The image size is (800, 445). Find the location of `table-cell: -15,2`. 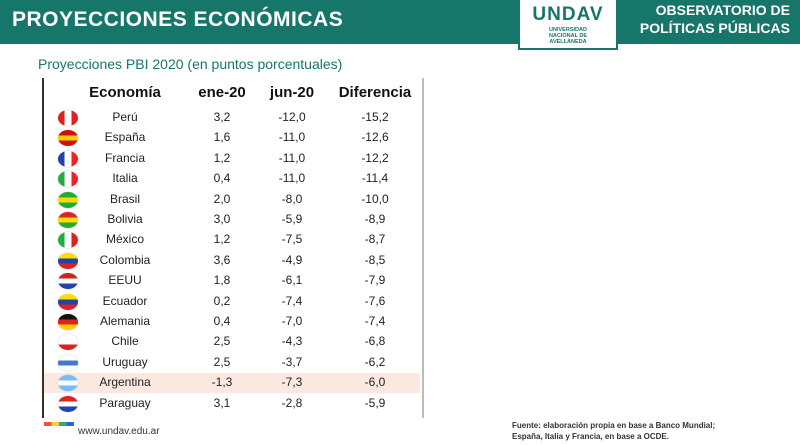

table-cell: -15,2 is located at coordinates (375, 117).